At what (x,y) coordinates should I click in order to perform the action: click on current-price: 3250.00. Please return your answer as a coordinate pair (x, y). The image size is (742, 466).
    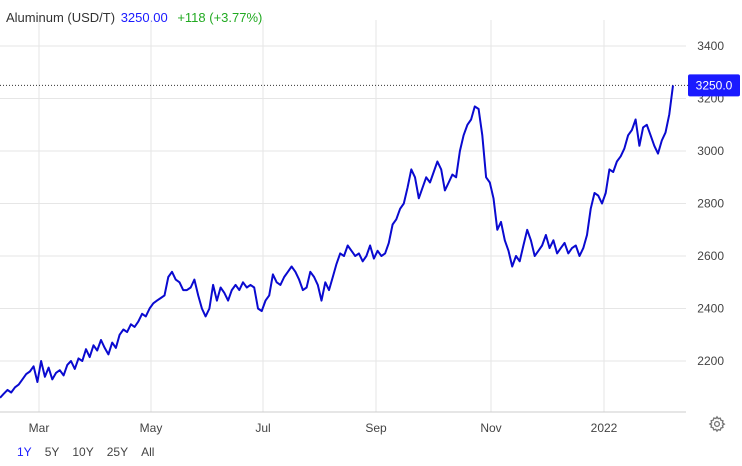
    Looking at the image, I should click on (144, 17).